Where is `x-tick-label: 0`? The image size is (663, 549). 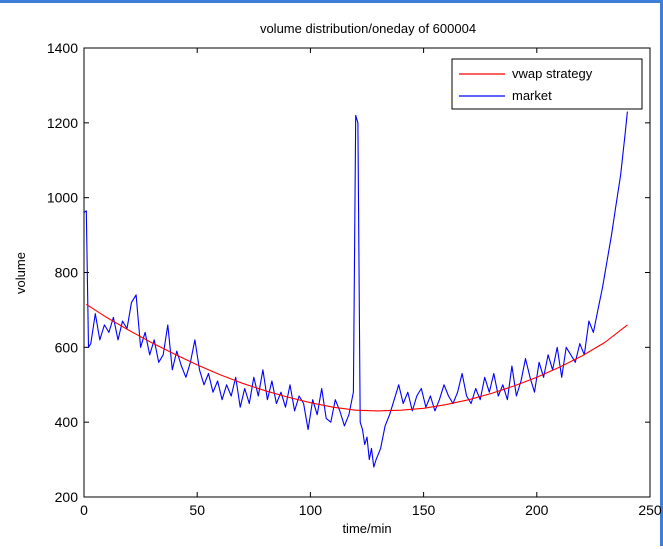
x-tick-label: 0 is located at coordinates (84, 510).